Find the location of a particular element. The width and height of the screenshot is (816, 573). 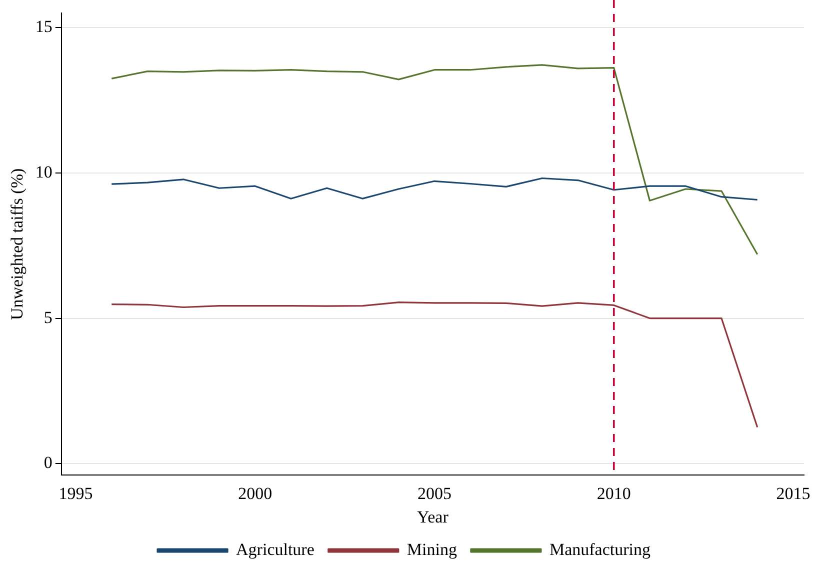

x-tick-label: 2005 is located at coordinates (434, 493).